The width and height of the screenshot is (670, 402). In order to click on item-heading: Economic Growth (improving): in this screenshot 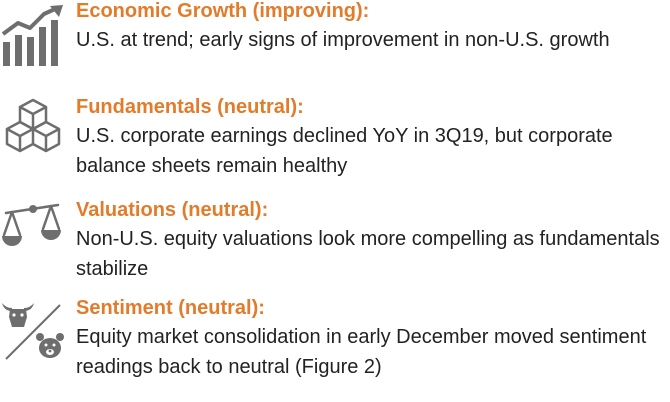, I will do `click(223, 11)`.